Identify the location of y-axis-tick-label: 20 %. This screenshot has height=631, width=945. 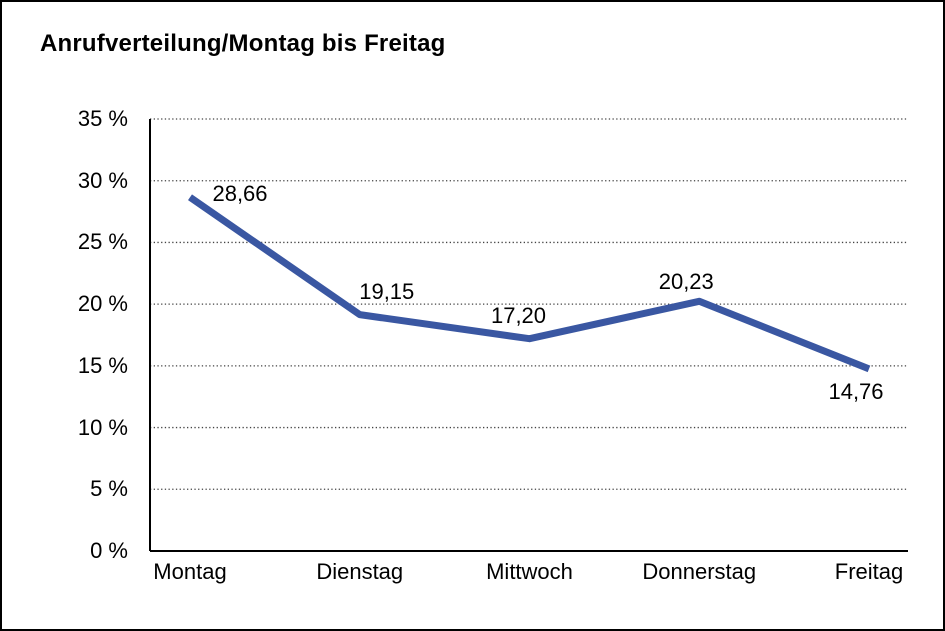
(102, 304).